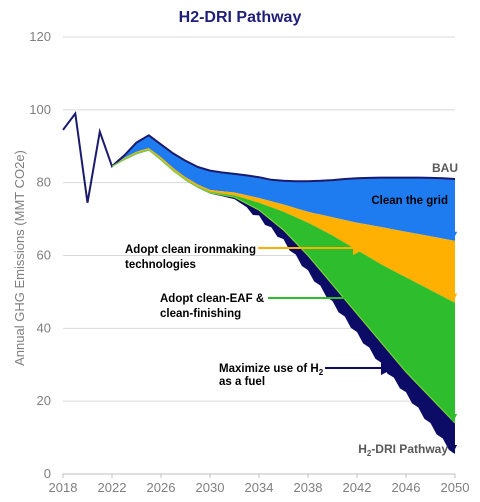 The image size is (480, 502). What do you see at coordinates (210, 487) in the screenshot?
I see `x-tick-label: 2030` at bounding box center [210, 487].